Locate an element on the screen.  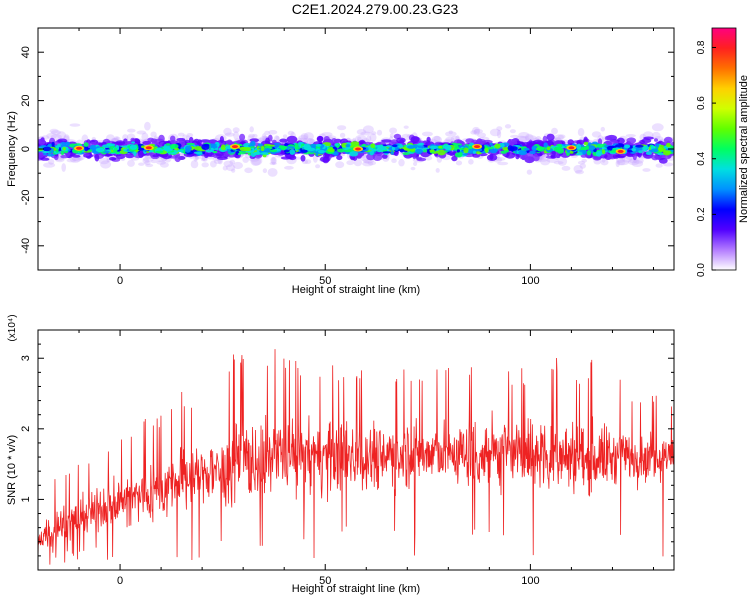
snr-x-axis-label: Height of straight line (km) is located at coordinates (356, 589).